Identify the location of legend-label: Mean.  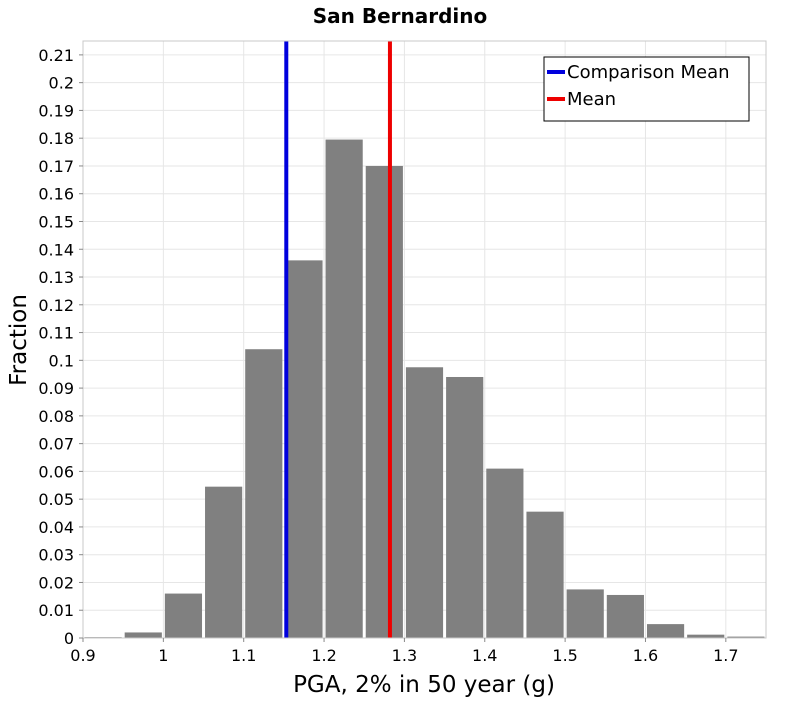
(591, 99).